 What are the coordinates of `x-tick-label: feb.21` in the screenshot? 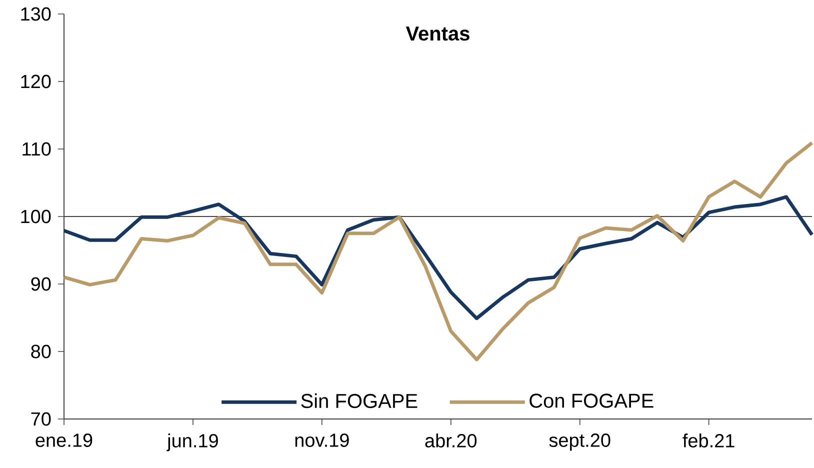 It's located at (708, 441).